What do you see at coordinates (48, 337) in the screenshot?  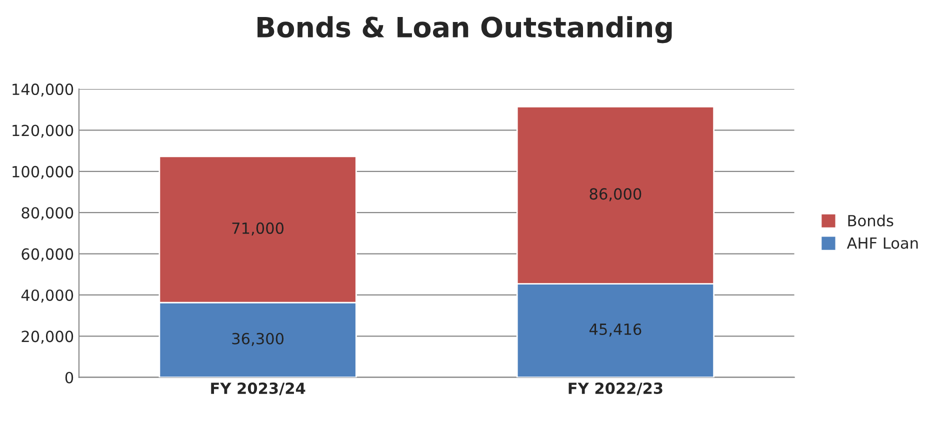 I see `y-tick-label: 20,000` at bounding box center [48, 337].